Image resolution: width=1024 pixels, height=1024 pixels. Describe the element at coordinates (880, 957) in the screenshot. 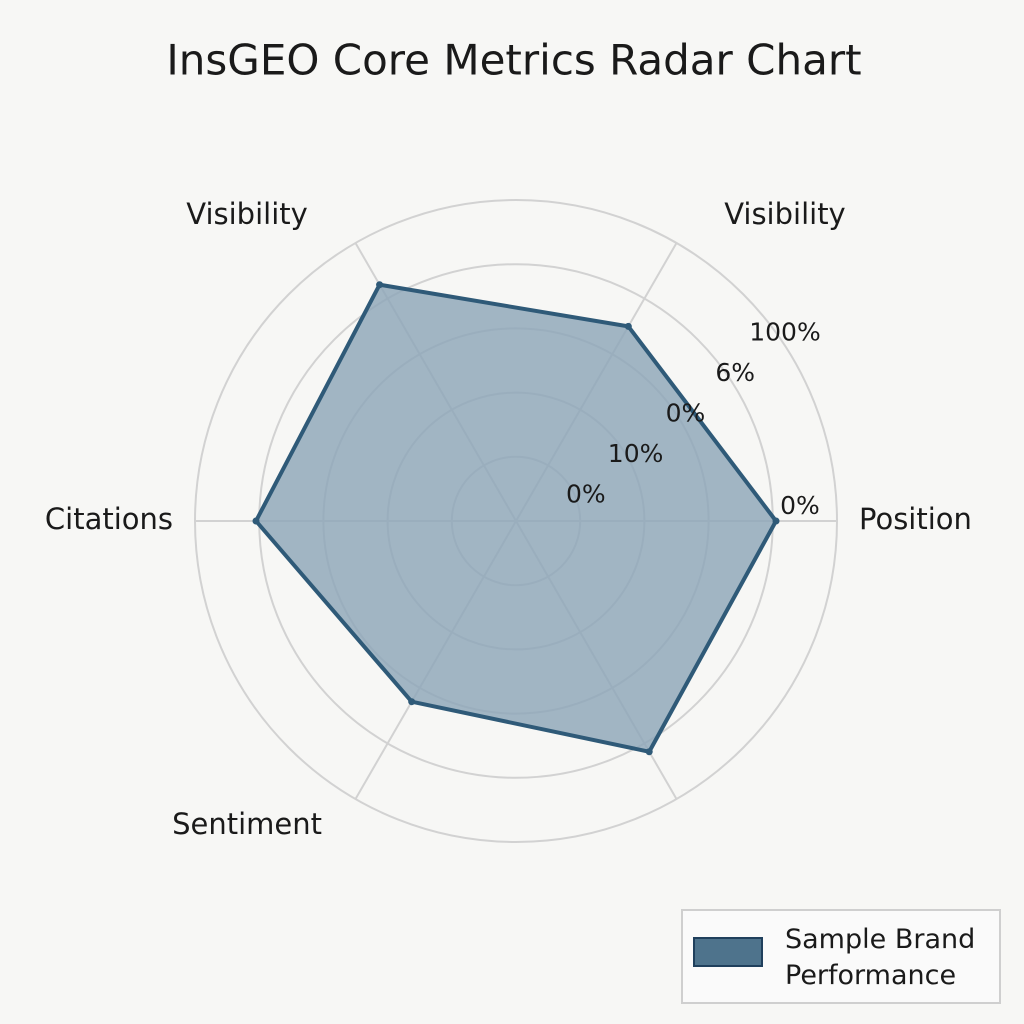

I see `legend-label: Sample Brand Performance` at that location.